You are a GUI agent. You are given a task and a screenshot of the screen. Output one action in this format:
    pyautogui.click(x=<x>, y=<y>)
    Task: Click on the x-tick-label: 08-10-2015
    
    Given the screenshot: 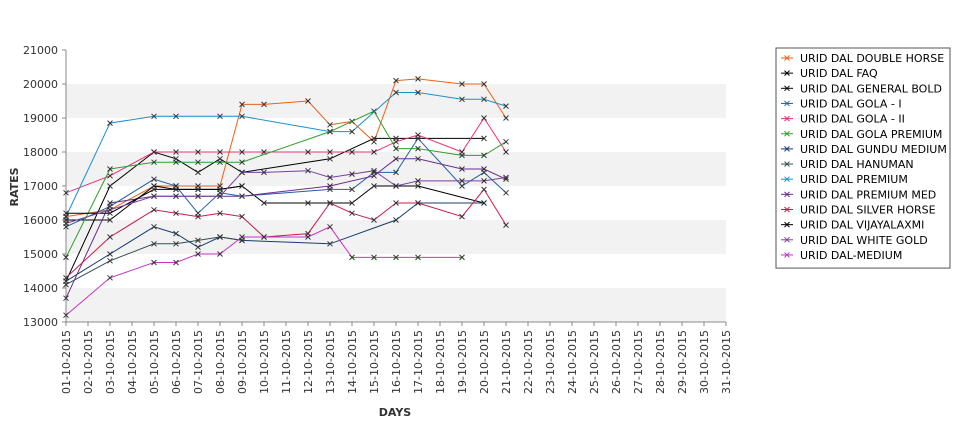 What is the action you would take?
    pyautogui.click(x=220, y=362)
    